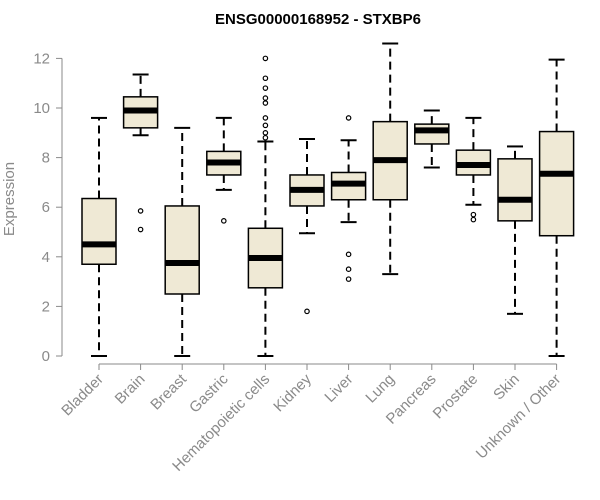 The image size is (600, 500). I want to click on y-tick-label: 0, so click(46, 356).